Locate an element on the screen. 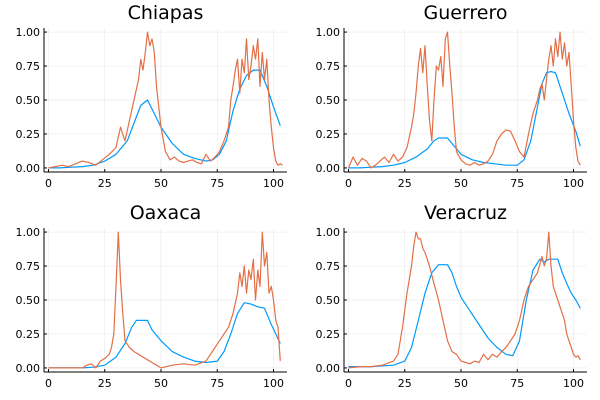  chart-title: Chiapas is located at coordinates (166, 13).